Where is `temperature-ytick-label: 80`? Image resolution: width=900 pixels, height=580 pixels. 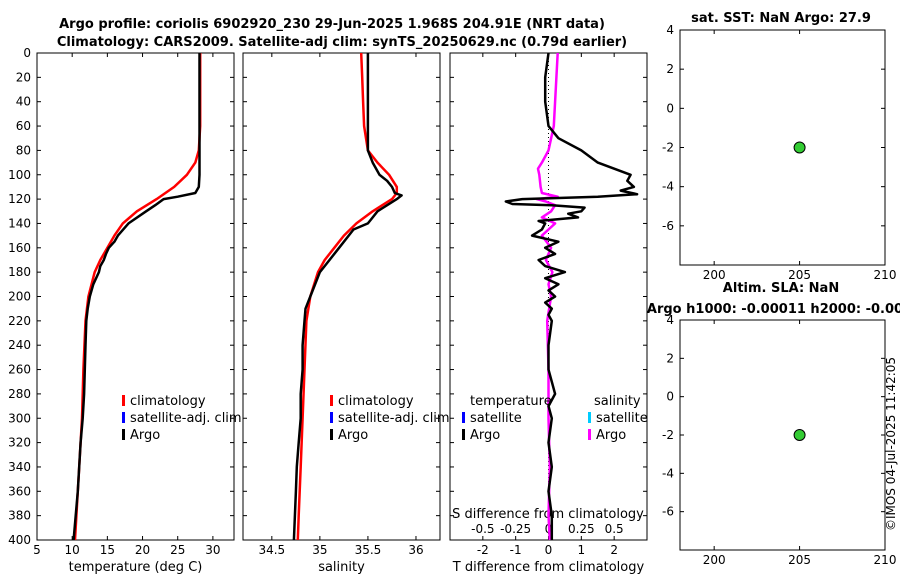 temperature-ytick-label: 80 is located at coordinates (23, 150).